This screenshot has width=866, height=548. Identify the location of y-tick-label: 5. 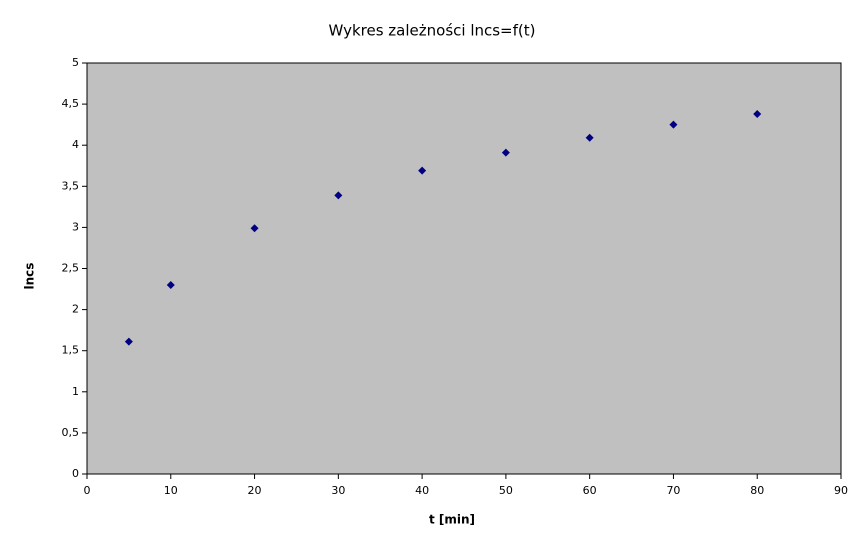
(75, 62).